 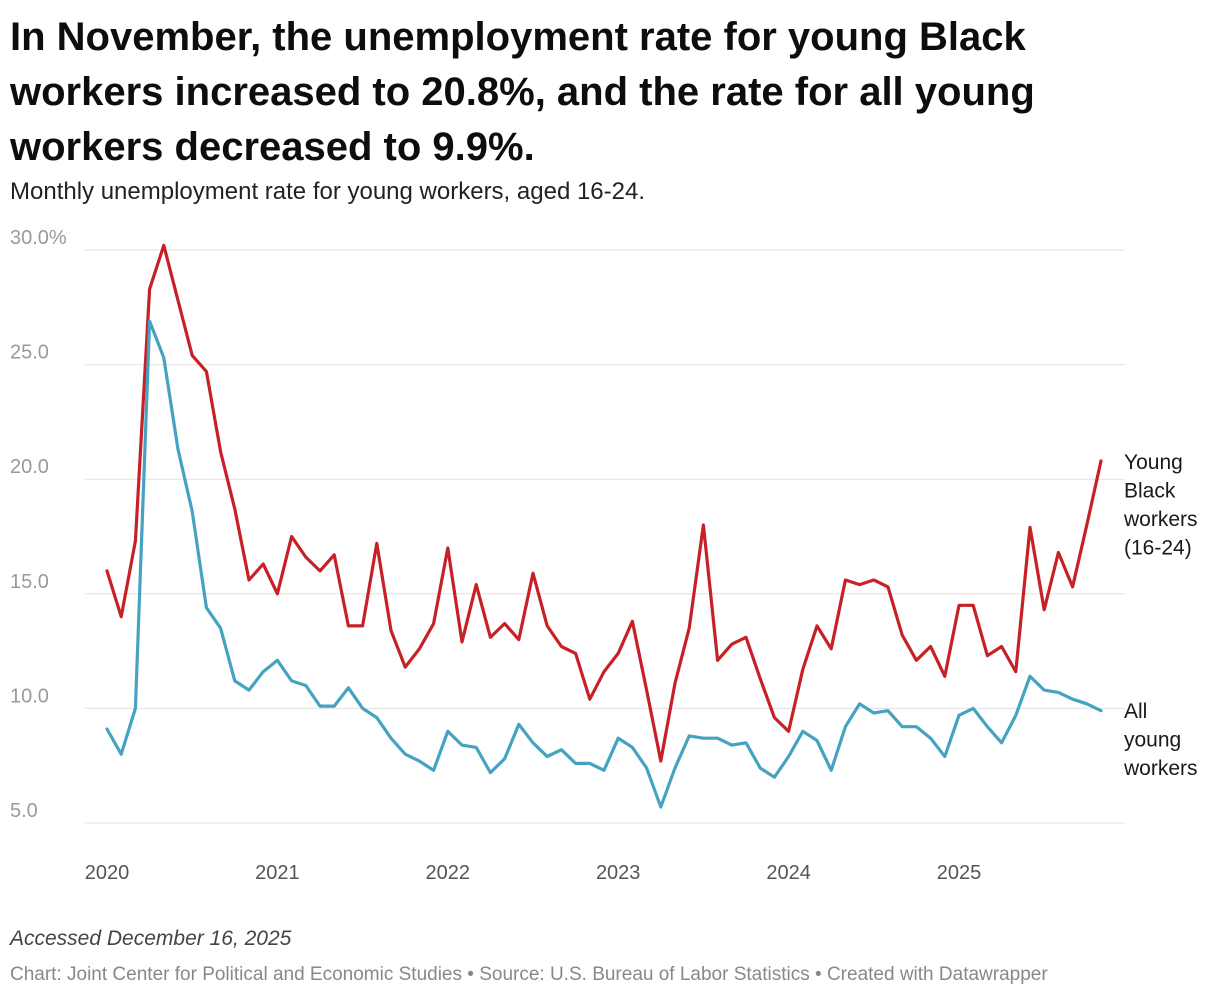 What do you see at coordinates (1160, 505) in the screenshot?
I see `series-label-0: Young Black workers (16-24)` at bounding box center [1160, 505].